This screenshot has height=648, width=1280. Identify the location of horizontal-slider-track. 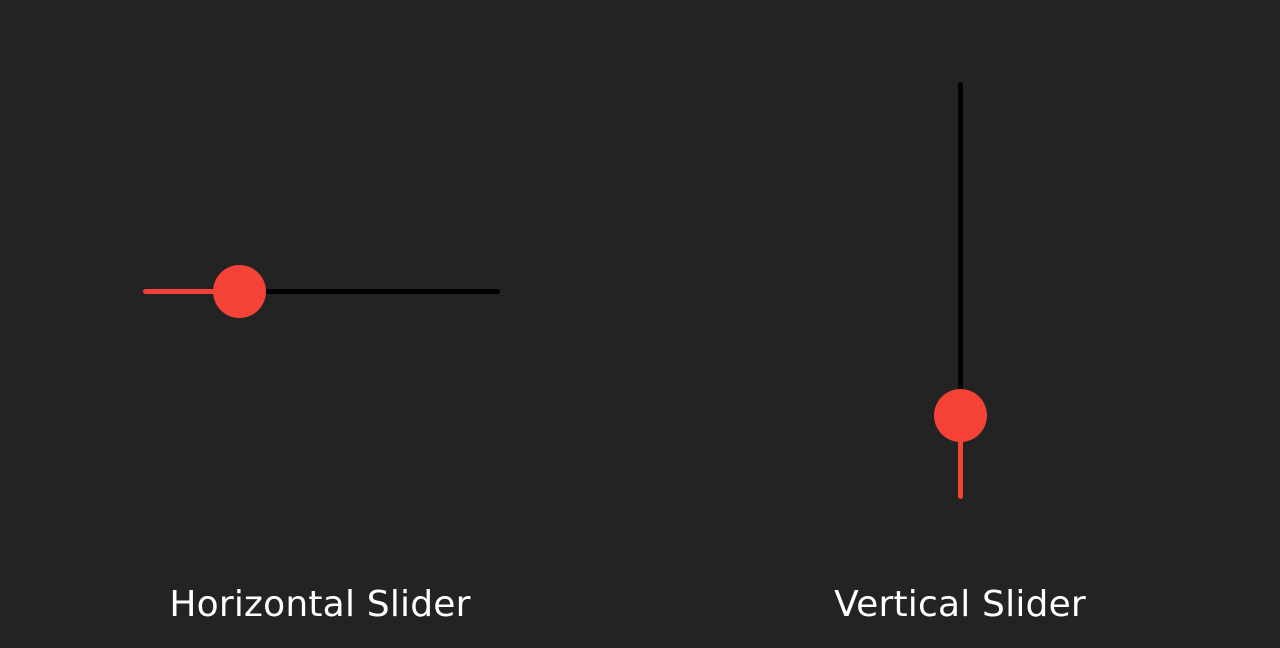
(321, 291).